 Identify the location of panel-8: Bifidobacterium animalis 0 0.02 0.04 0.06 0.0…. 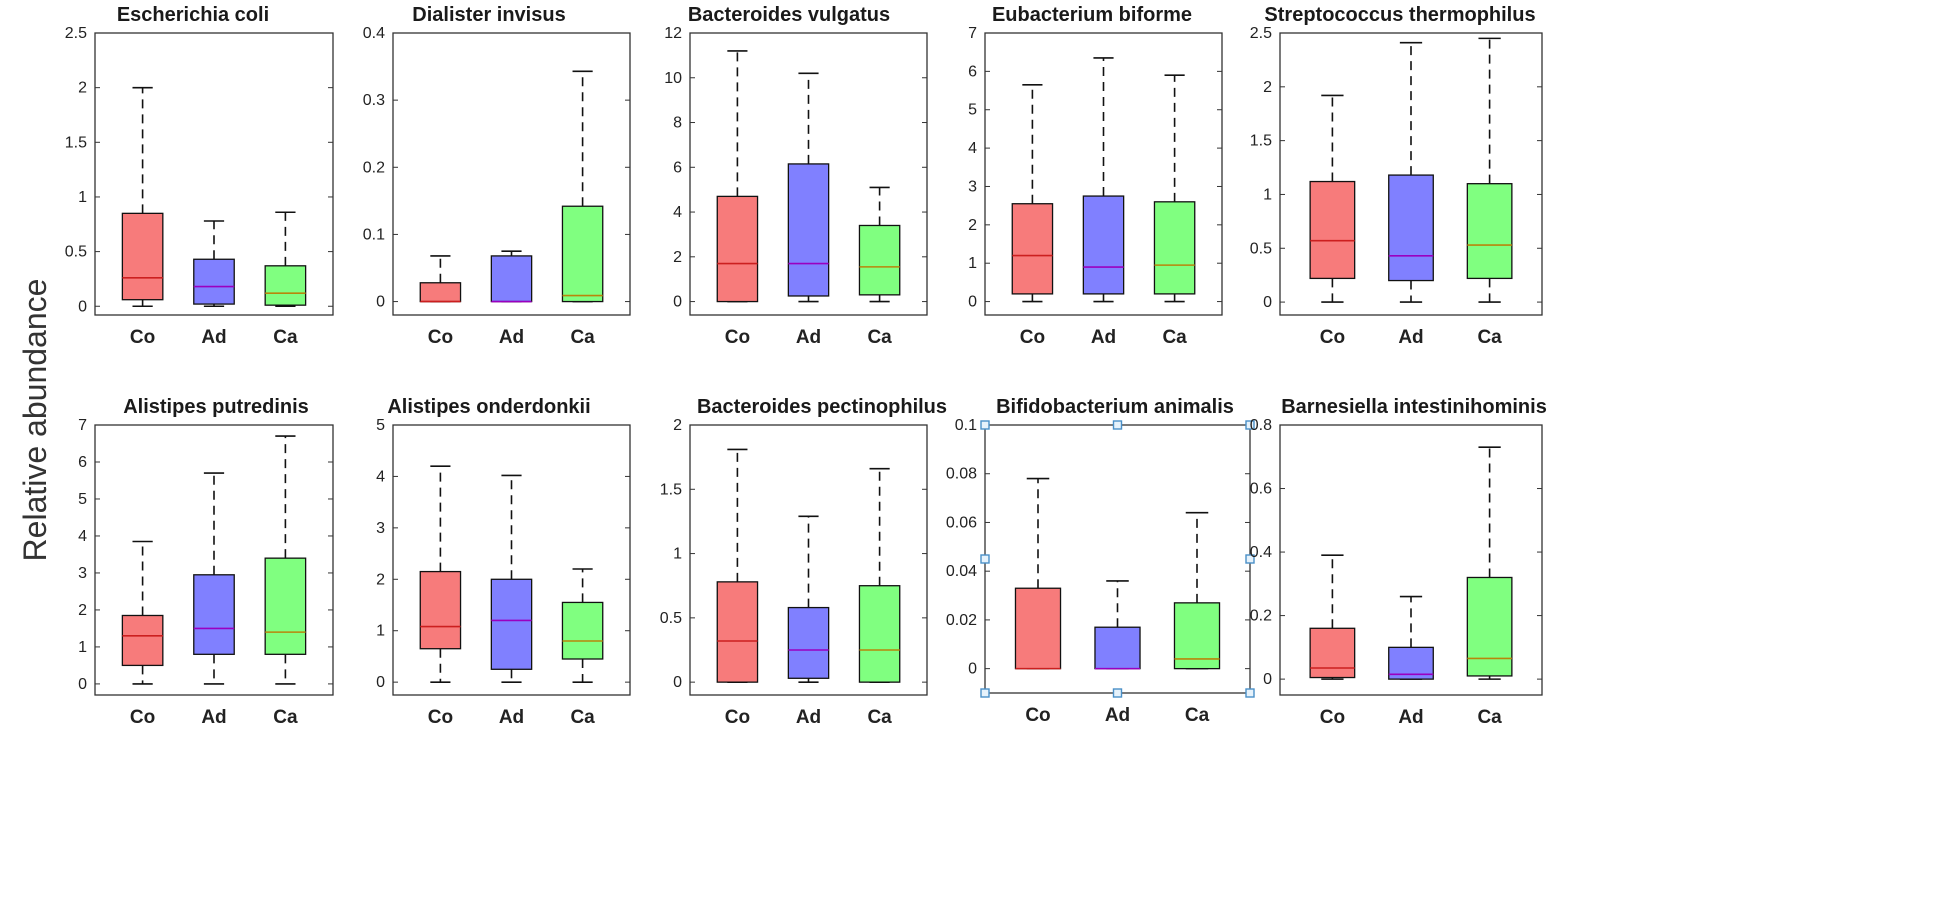
(1100, 561).